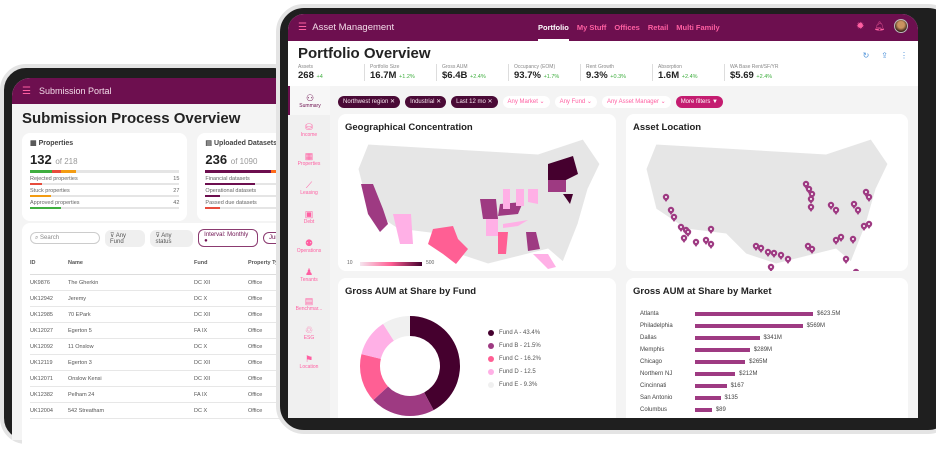  I want to click on sidebar-item-debt: ▣ Debt, so click(309, 216).